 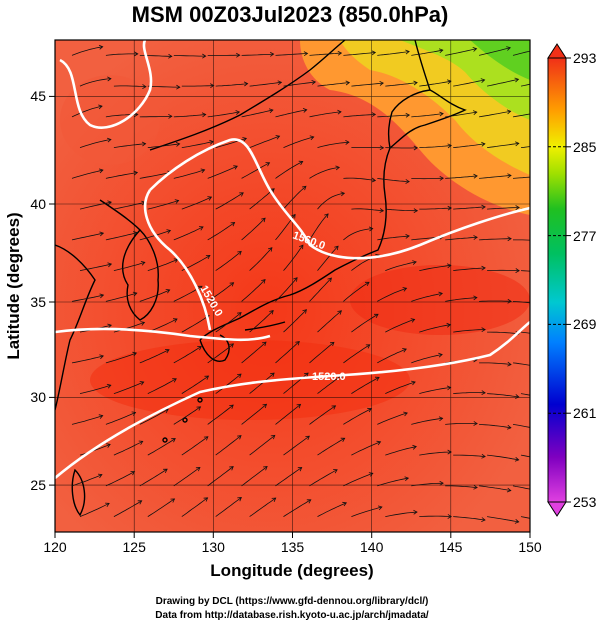 I want to click on y-tick-label: 40, so click(x=38, y=204).